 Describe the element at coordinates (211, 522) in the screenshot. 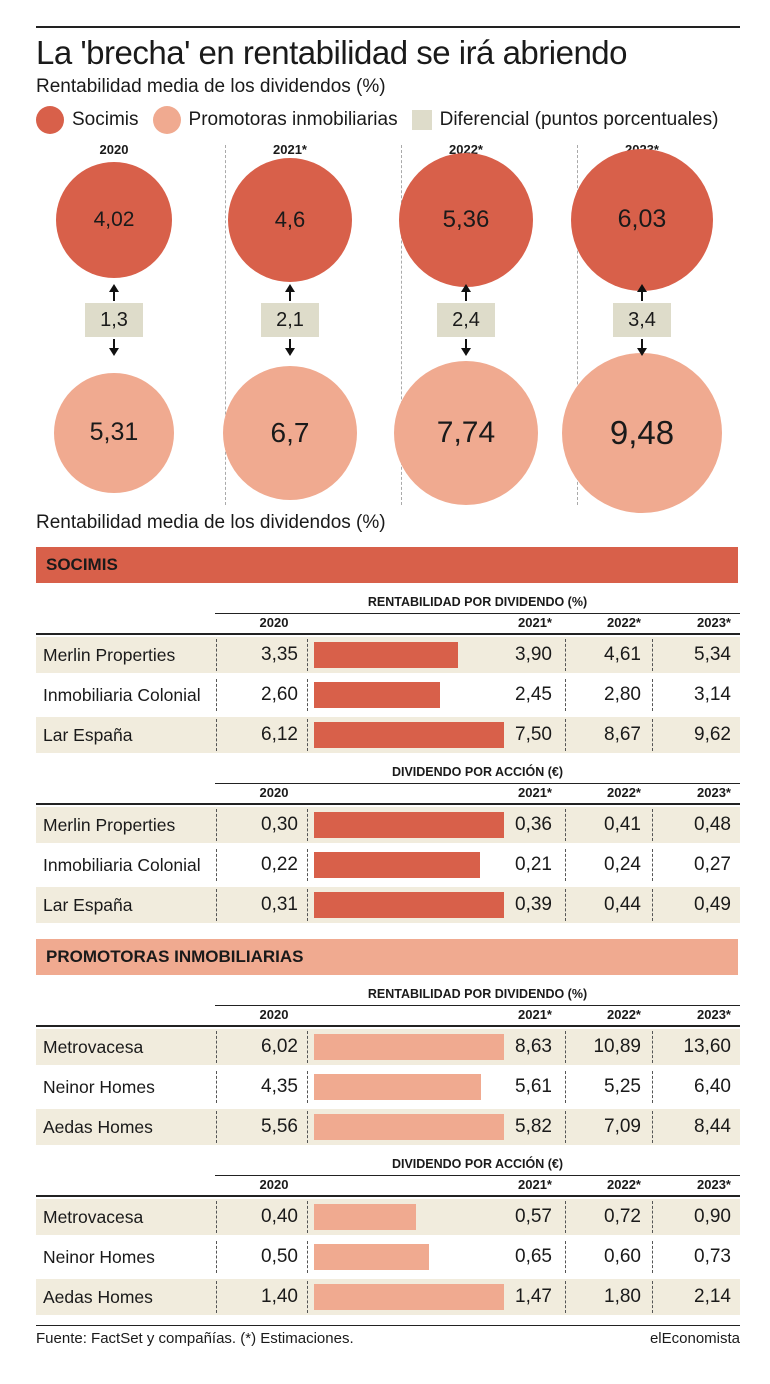

I see `table-subtitle: Rentabilidad media de los dividendos (%)` at that location.